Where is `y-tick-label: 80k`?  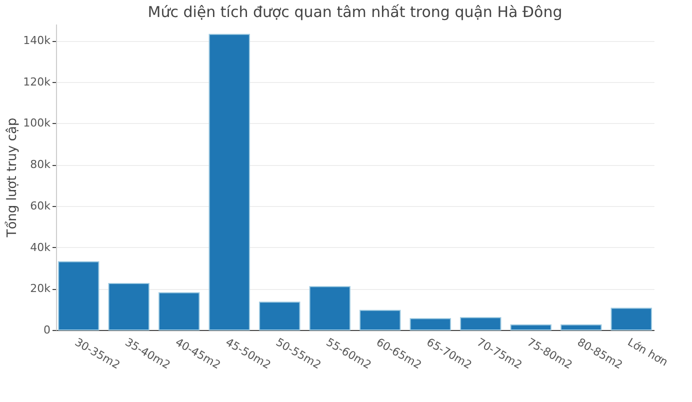
y-tick-label: 80k is located at coordinates (41, 165).